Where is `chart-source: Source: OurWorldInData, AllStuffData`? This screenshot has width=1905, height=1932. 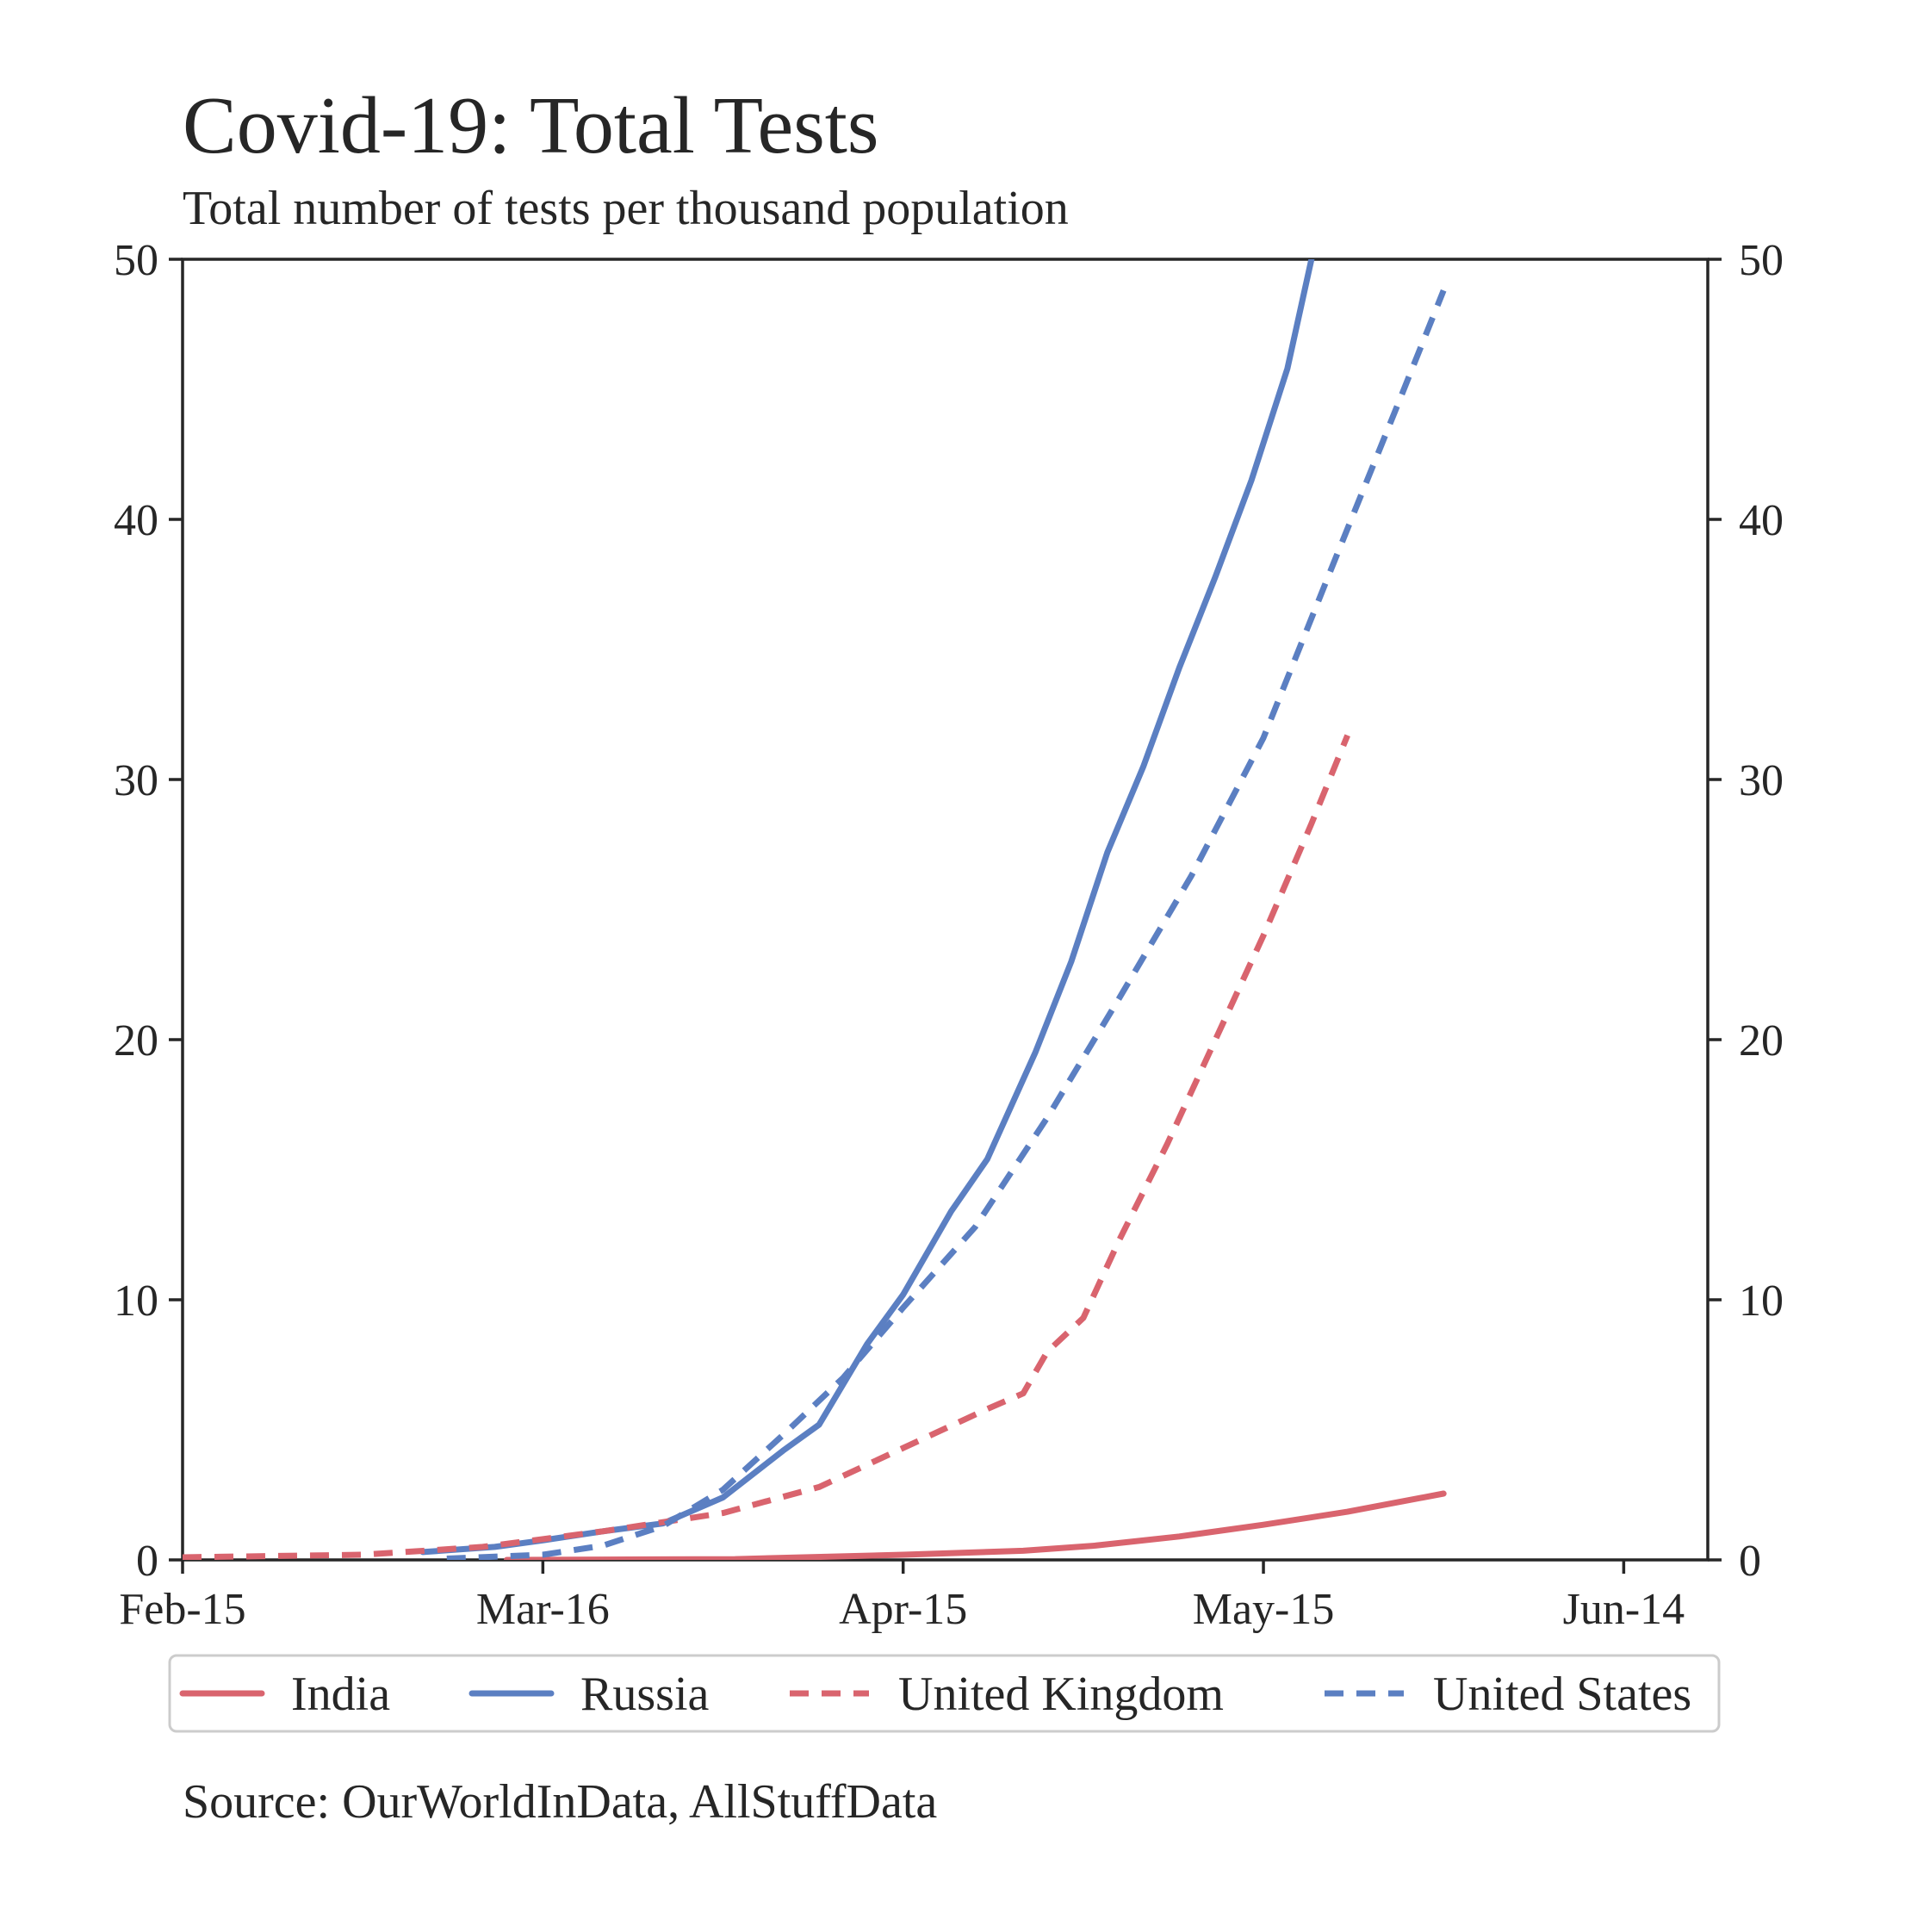 chart-source: Source: OurWorldInData, AllStuffData is located at coordinates (560, 1802).